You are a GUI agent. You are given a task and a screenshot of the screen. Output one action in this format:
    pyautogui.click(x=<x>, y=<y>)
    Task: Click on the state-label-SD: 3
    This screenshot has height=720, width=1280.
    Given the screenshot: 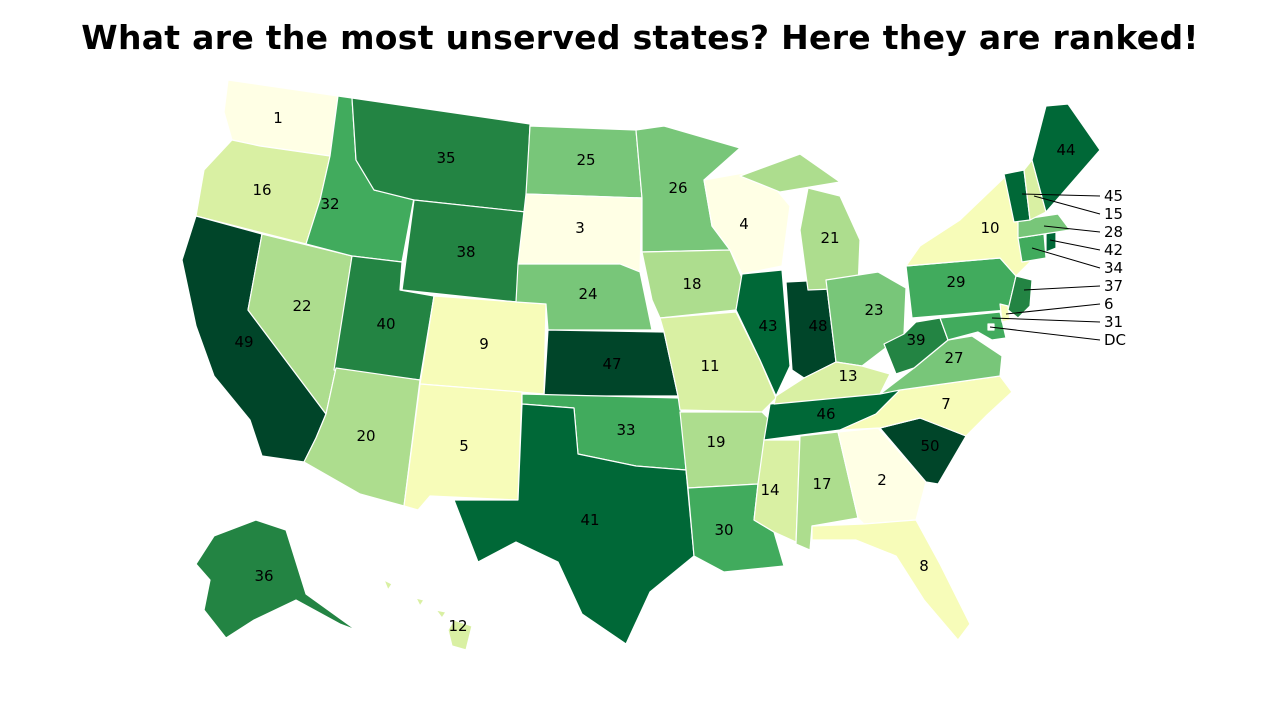 What is the action you would take?
    pyautogui.click(x=580, y=228)
    